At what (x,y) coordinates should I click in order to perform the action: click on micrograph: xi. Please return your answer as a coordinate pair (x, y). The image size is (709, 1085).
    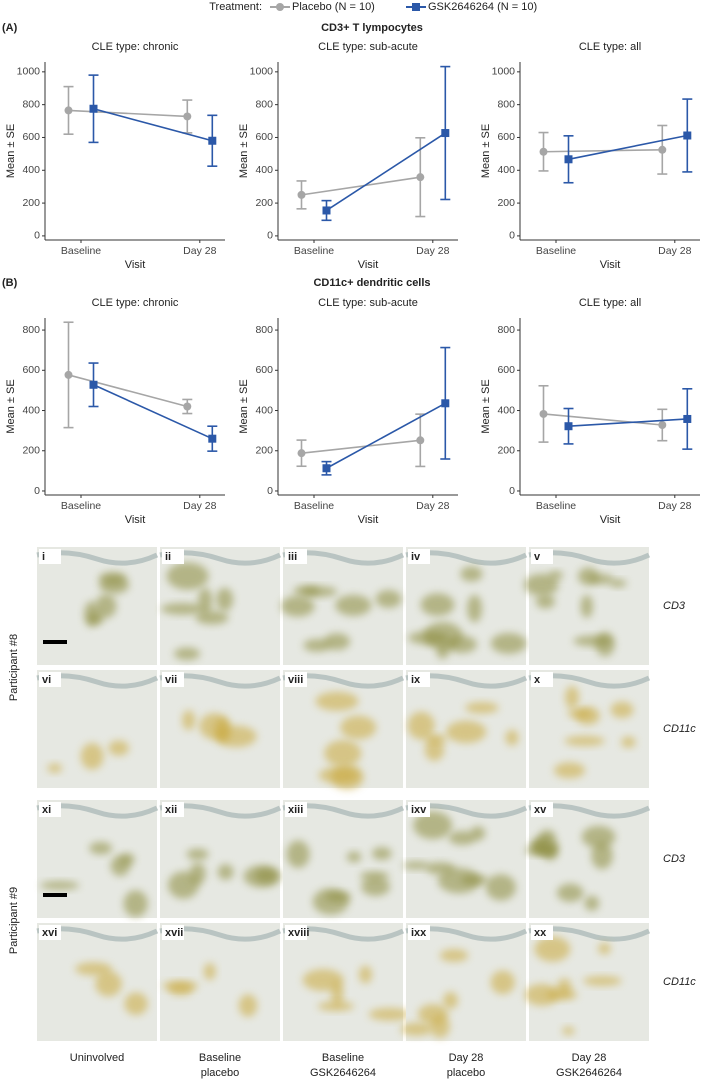
    Looking at the image, I should click on (97, 859).